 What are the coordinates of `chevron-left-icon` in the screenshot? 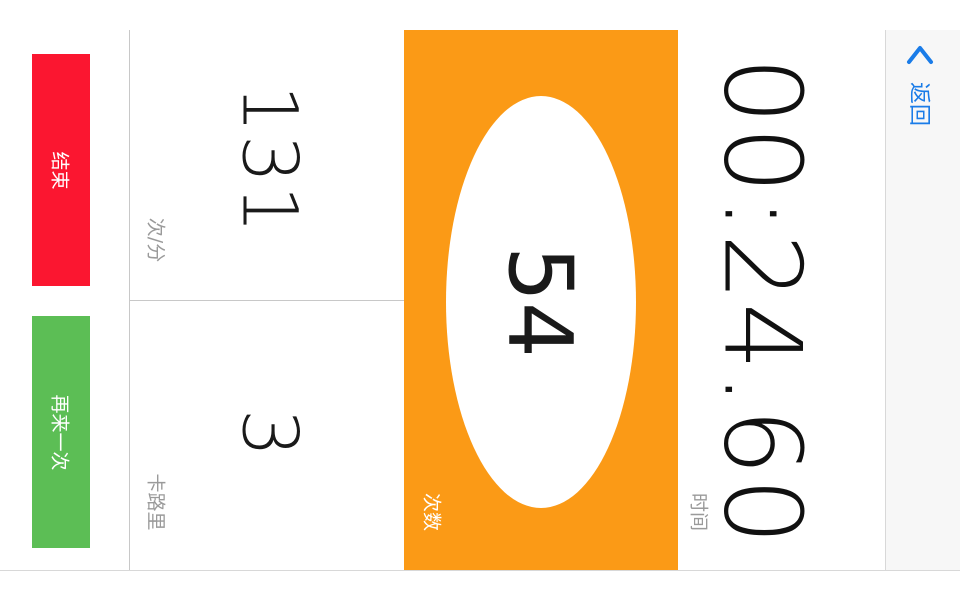 It's located at (920, 55).